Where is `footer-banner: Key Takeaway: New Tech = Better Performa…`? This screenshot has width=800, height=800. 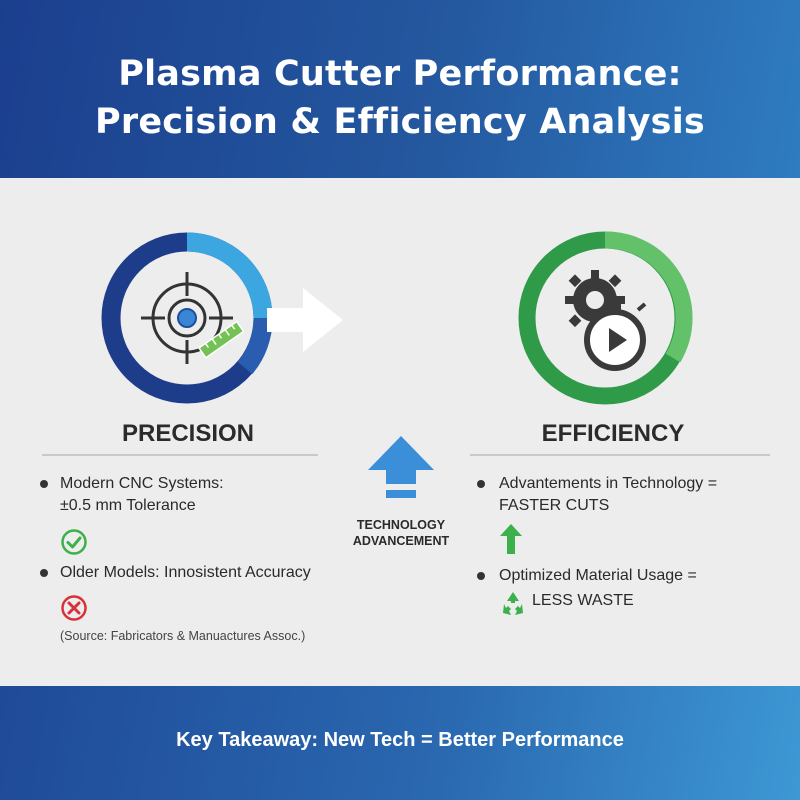
footer-banner: Key Takeaway: New Tech = Better Performa… is located at coordinates (400, 743).